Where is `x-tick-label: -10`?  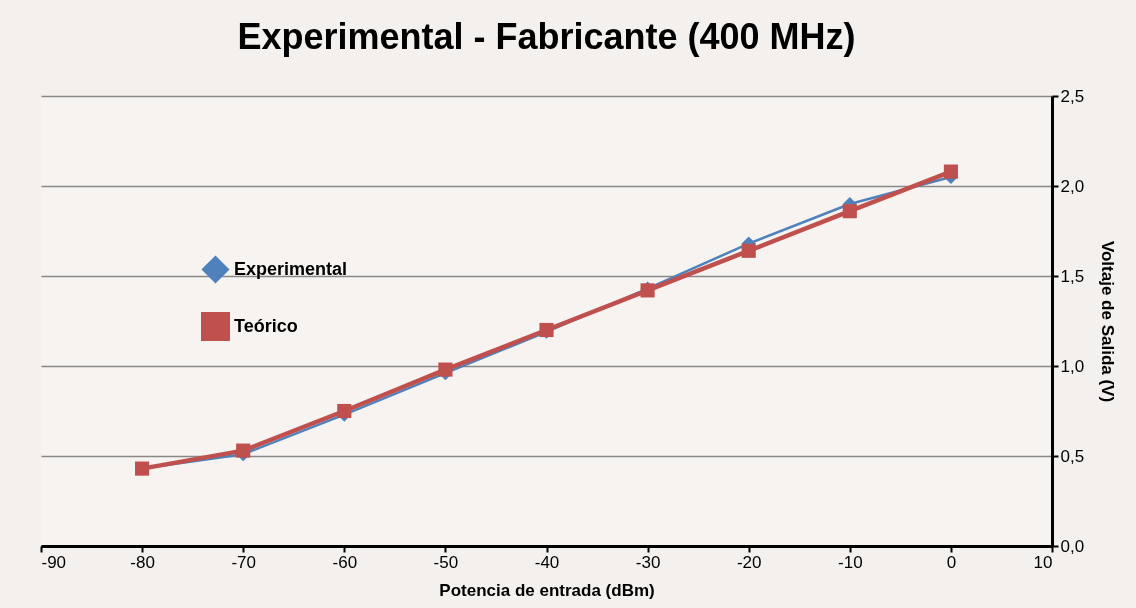 x-tick-label: -10 is located at coordinates (850, 562).